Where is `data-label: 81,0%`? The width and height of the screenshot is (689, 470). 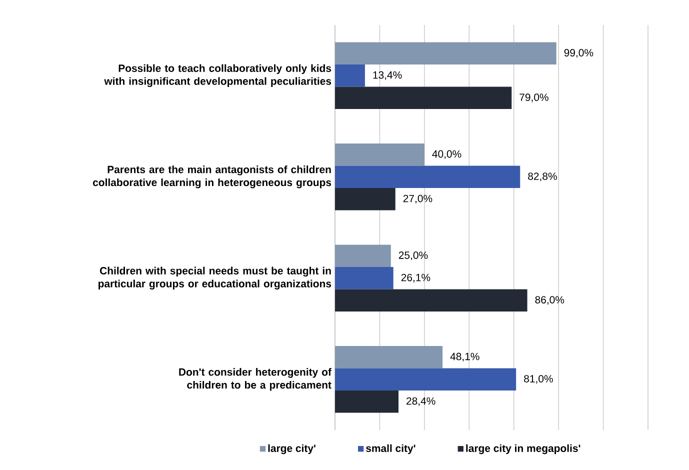 data-label: 81,0% is located at coordinates (538, 379).